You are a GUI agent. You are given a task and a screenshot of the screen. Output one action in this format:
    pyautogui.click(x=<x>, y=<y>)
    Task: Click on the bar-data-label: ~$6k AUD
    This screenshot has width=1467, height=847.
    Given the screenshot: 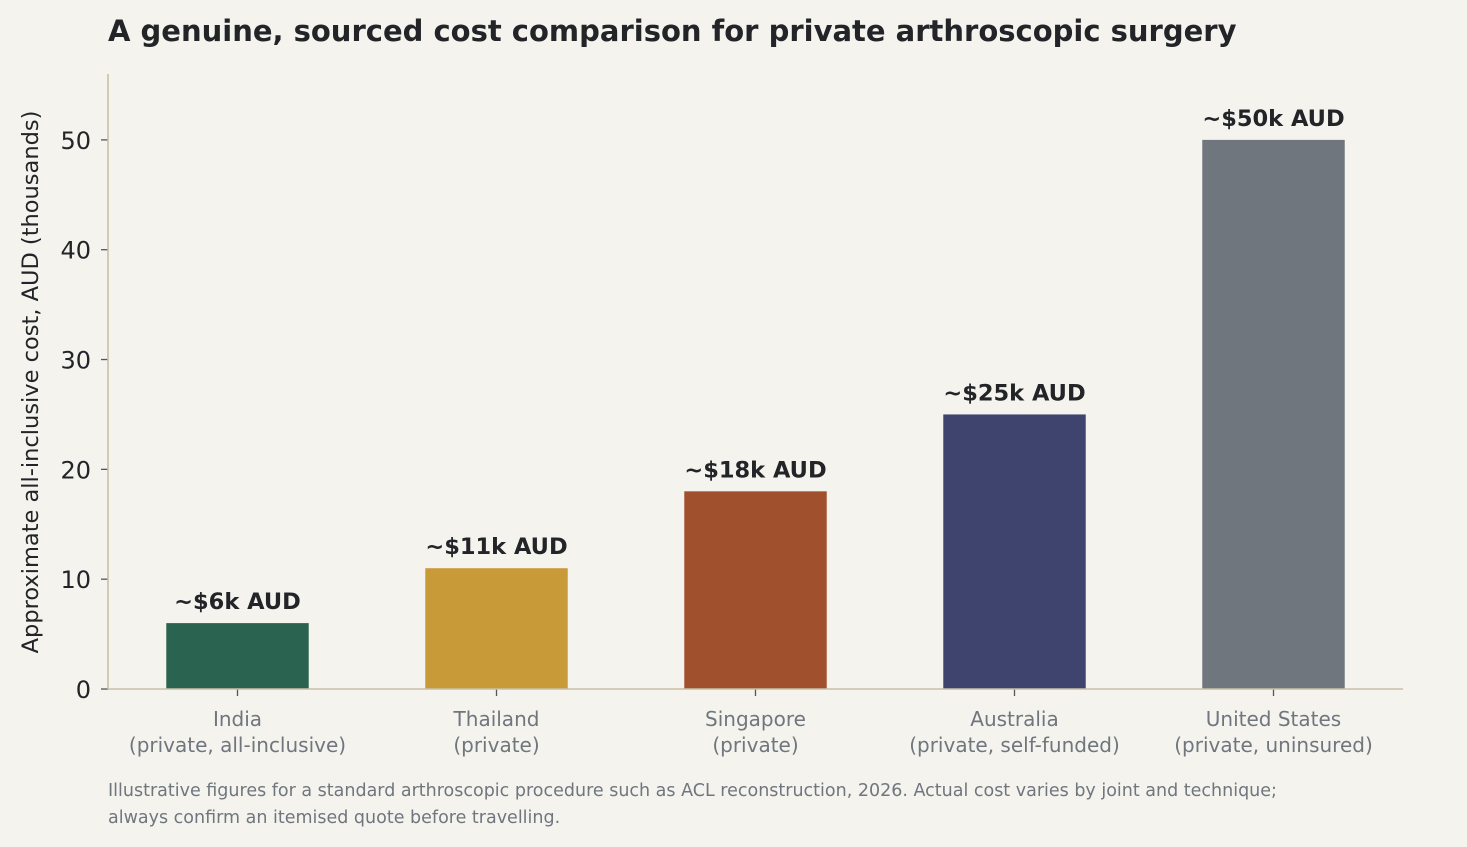 What is the action you would take?
    pyautogui.click(x=237, y=602)
    